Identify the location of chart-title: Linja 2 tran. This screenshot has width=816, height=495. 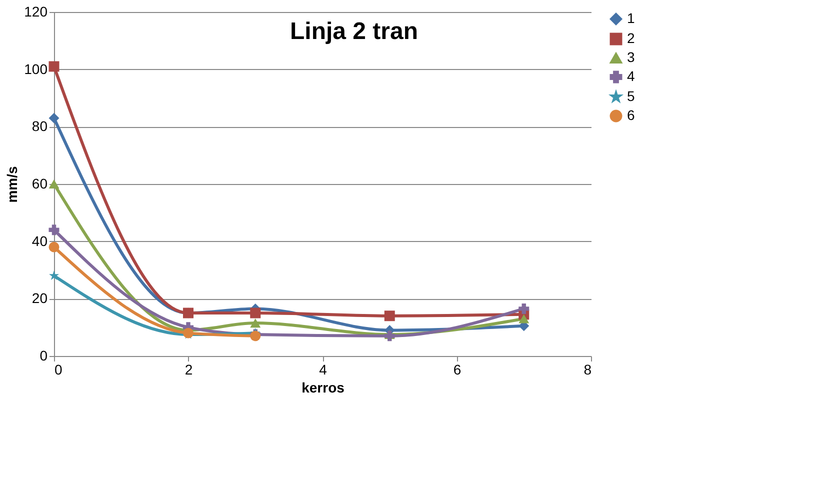
(354, 31).